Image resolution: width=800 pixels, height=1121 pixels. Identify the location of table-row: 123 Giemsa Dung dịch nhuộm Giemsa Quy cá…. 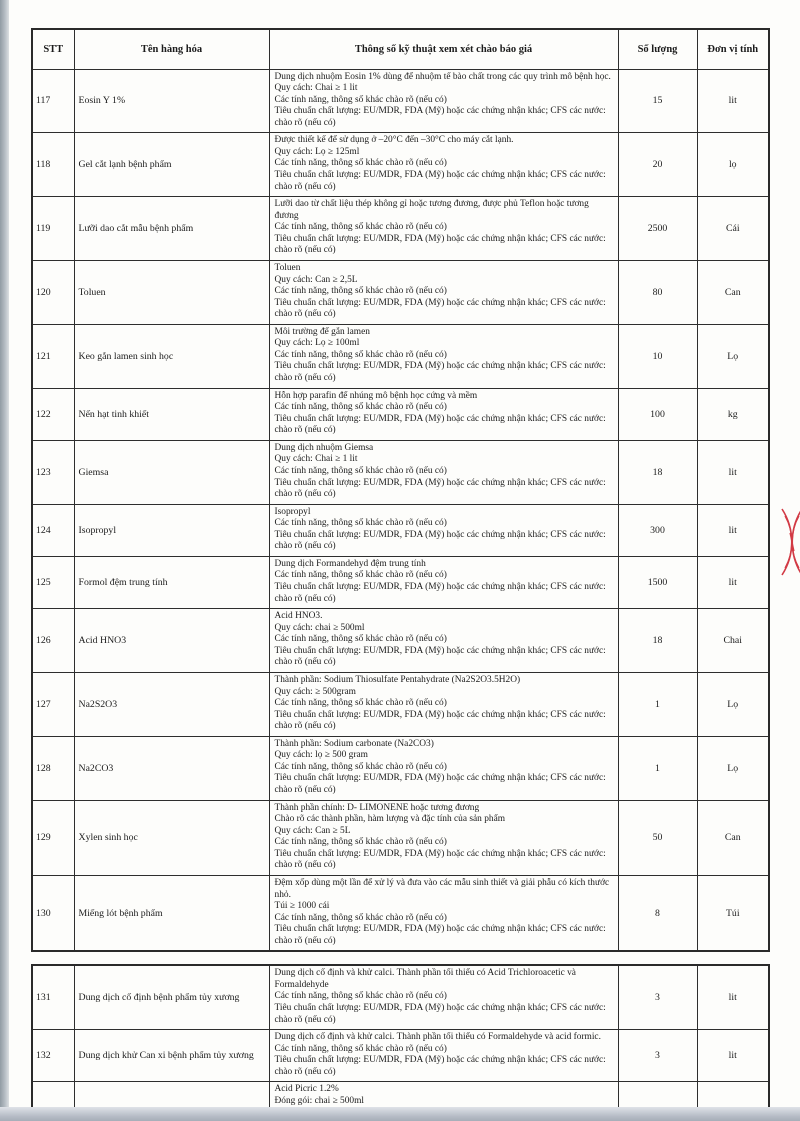
(400, 472).